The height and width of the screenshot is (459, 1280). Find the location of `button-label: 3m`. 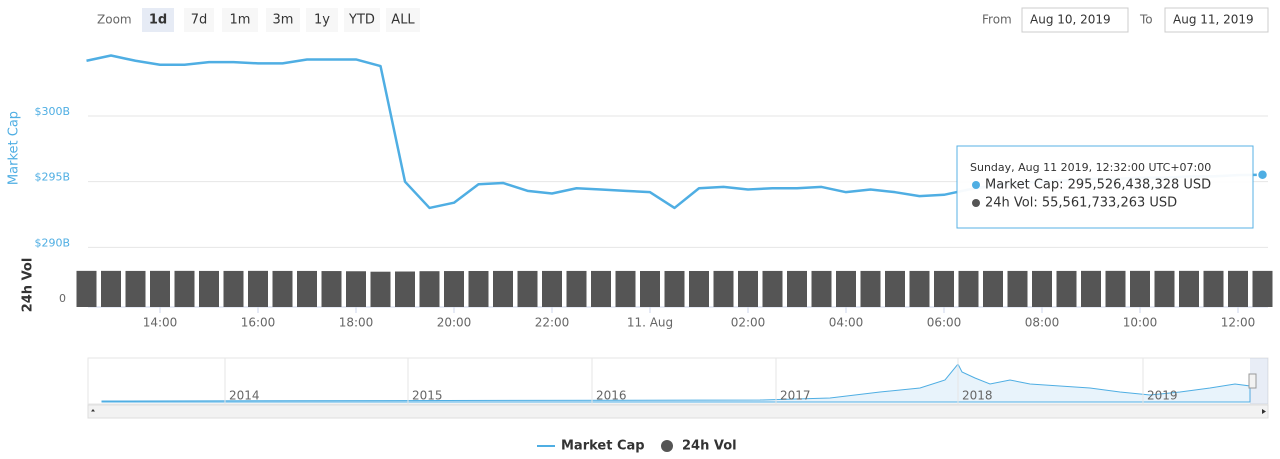

button-label: 3m is located at coordinates (283, 20).